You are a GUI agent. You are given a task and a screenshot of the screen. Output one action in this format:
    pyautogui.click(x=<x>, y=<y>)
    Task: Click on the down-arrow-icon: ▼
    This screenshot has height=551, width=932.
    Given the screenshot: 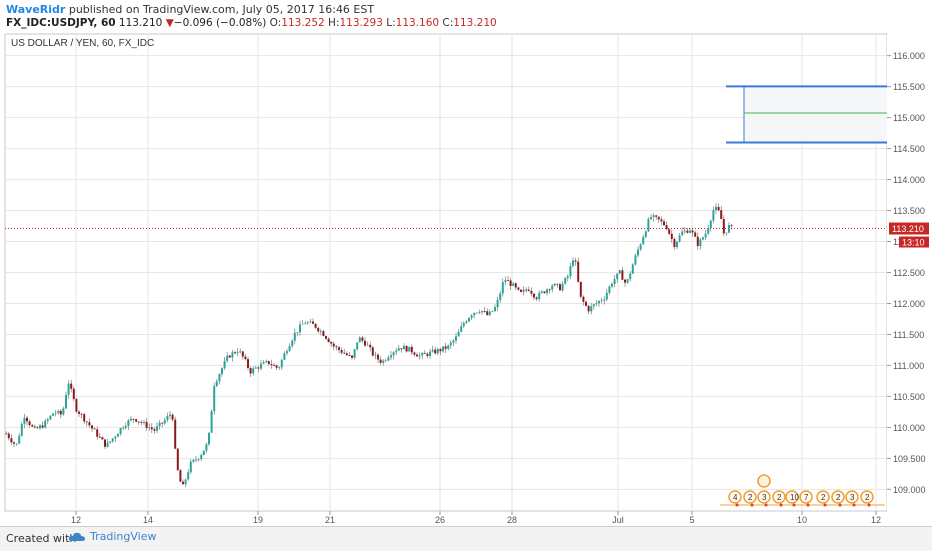 What is the action you would take?
    pyautogui.click(x=169, y=23)
    